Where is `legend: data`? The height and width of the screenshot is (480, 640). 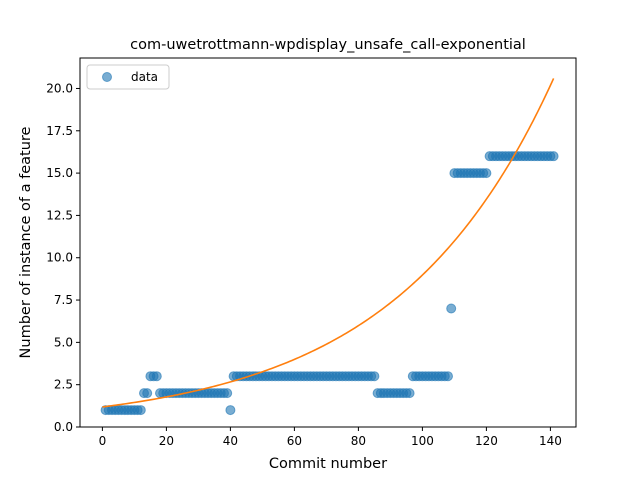
legend: data is located at coordinates (128, 77).